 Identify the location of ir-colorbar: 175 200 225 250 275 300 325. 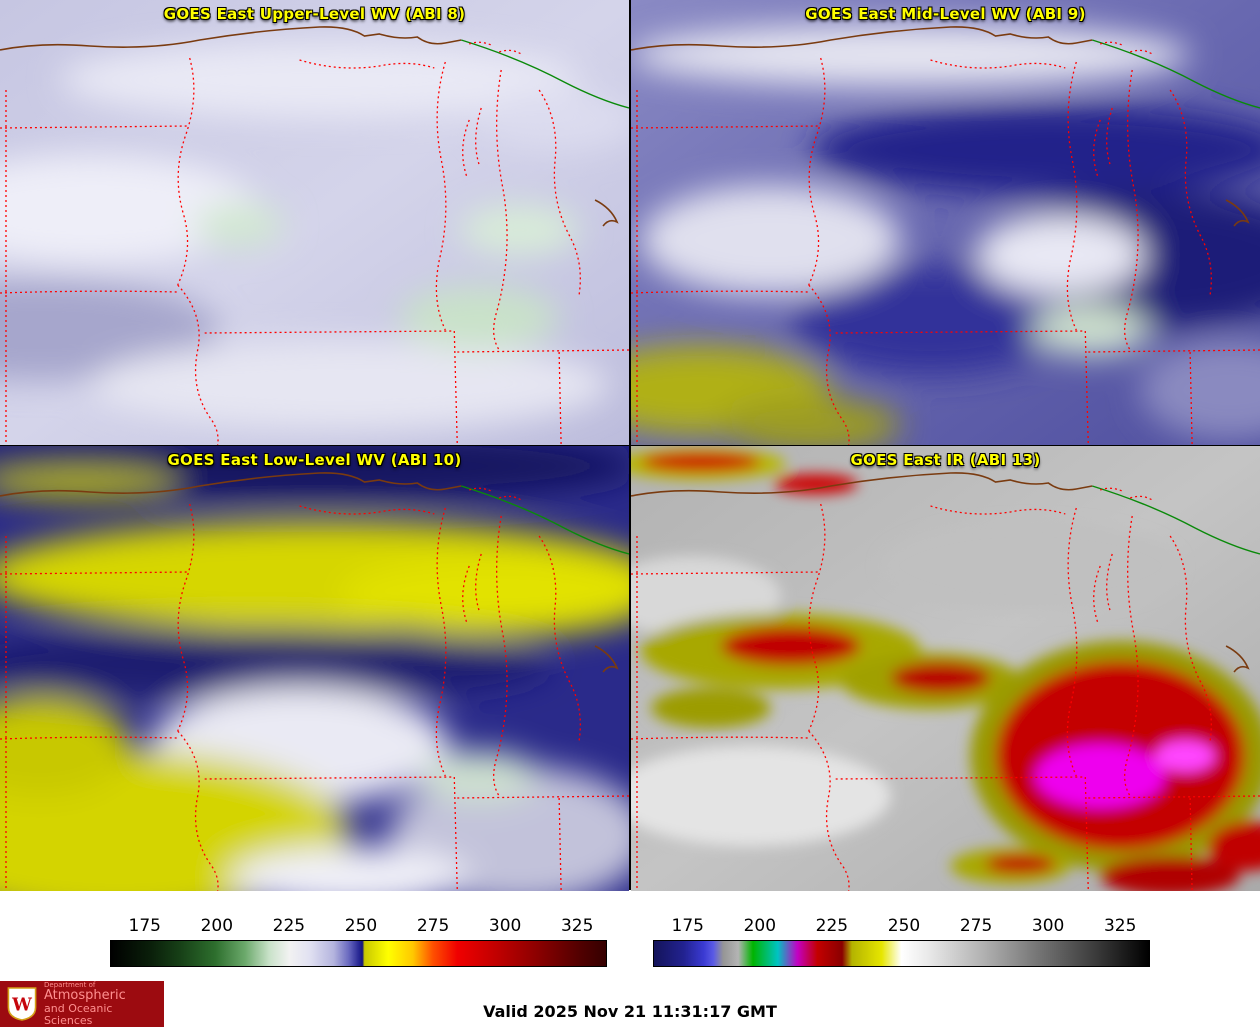
(901, 941).